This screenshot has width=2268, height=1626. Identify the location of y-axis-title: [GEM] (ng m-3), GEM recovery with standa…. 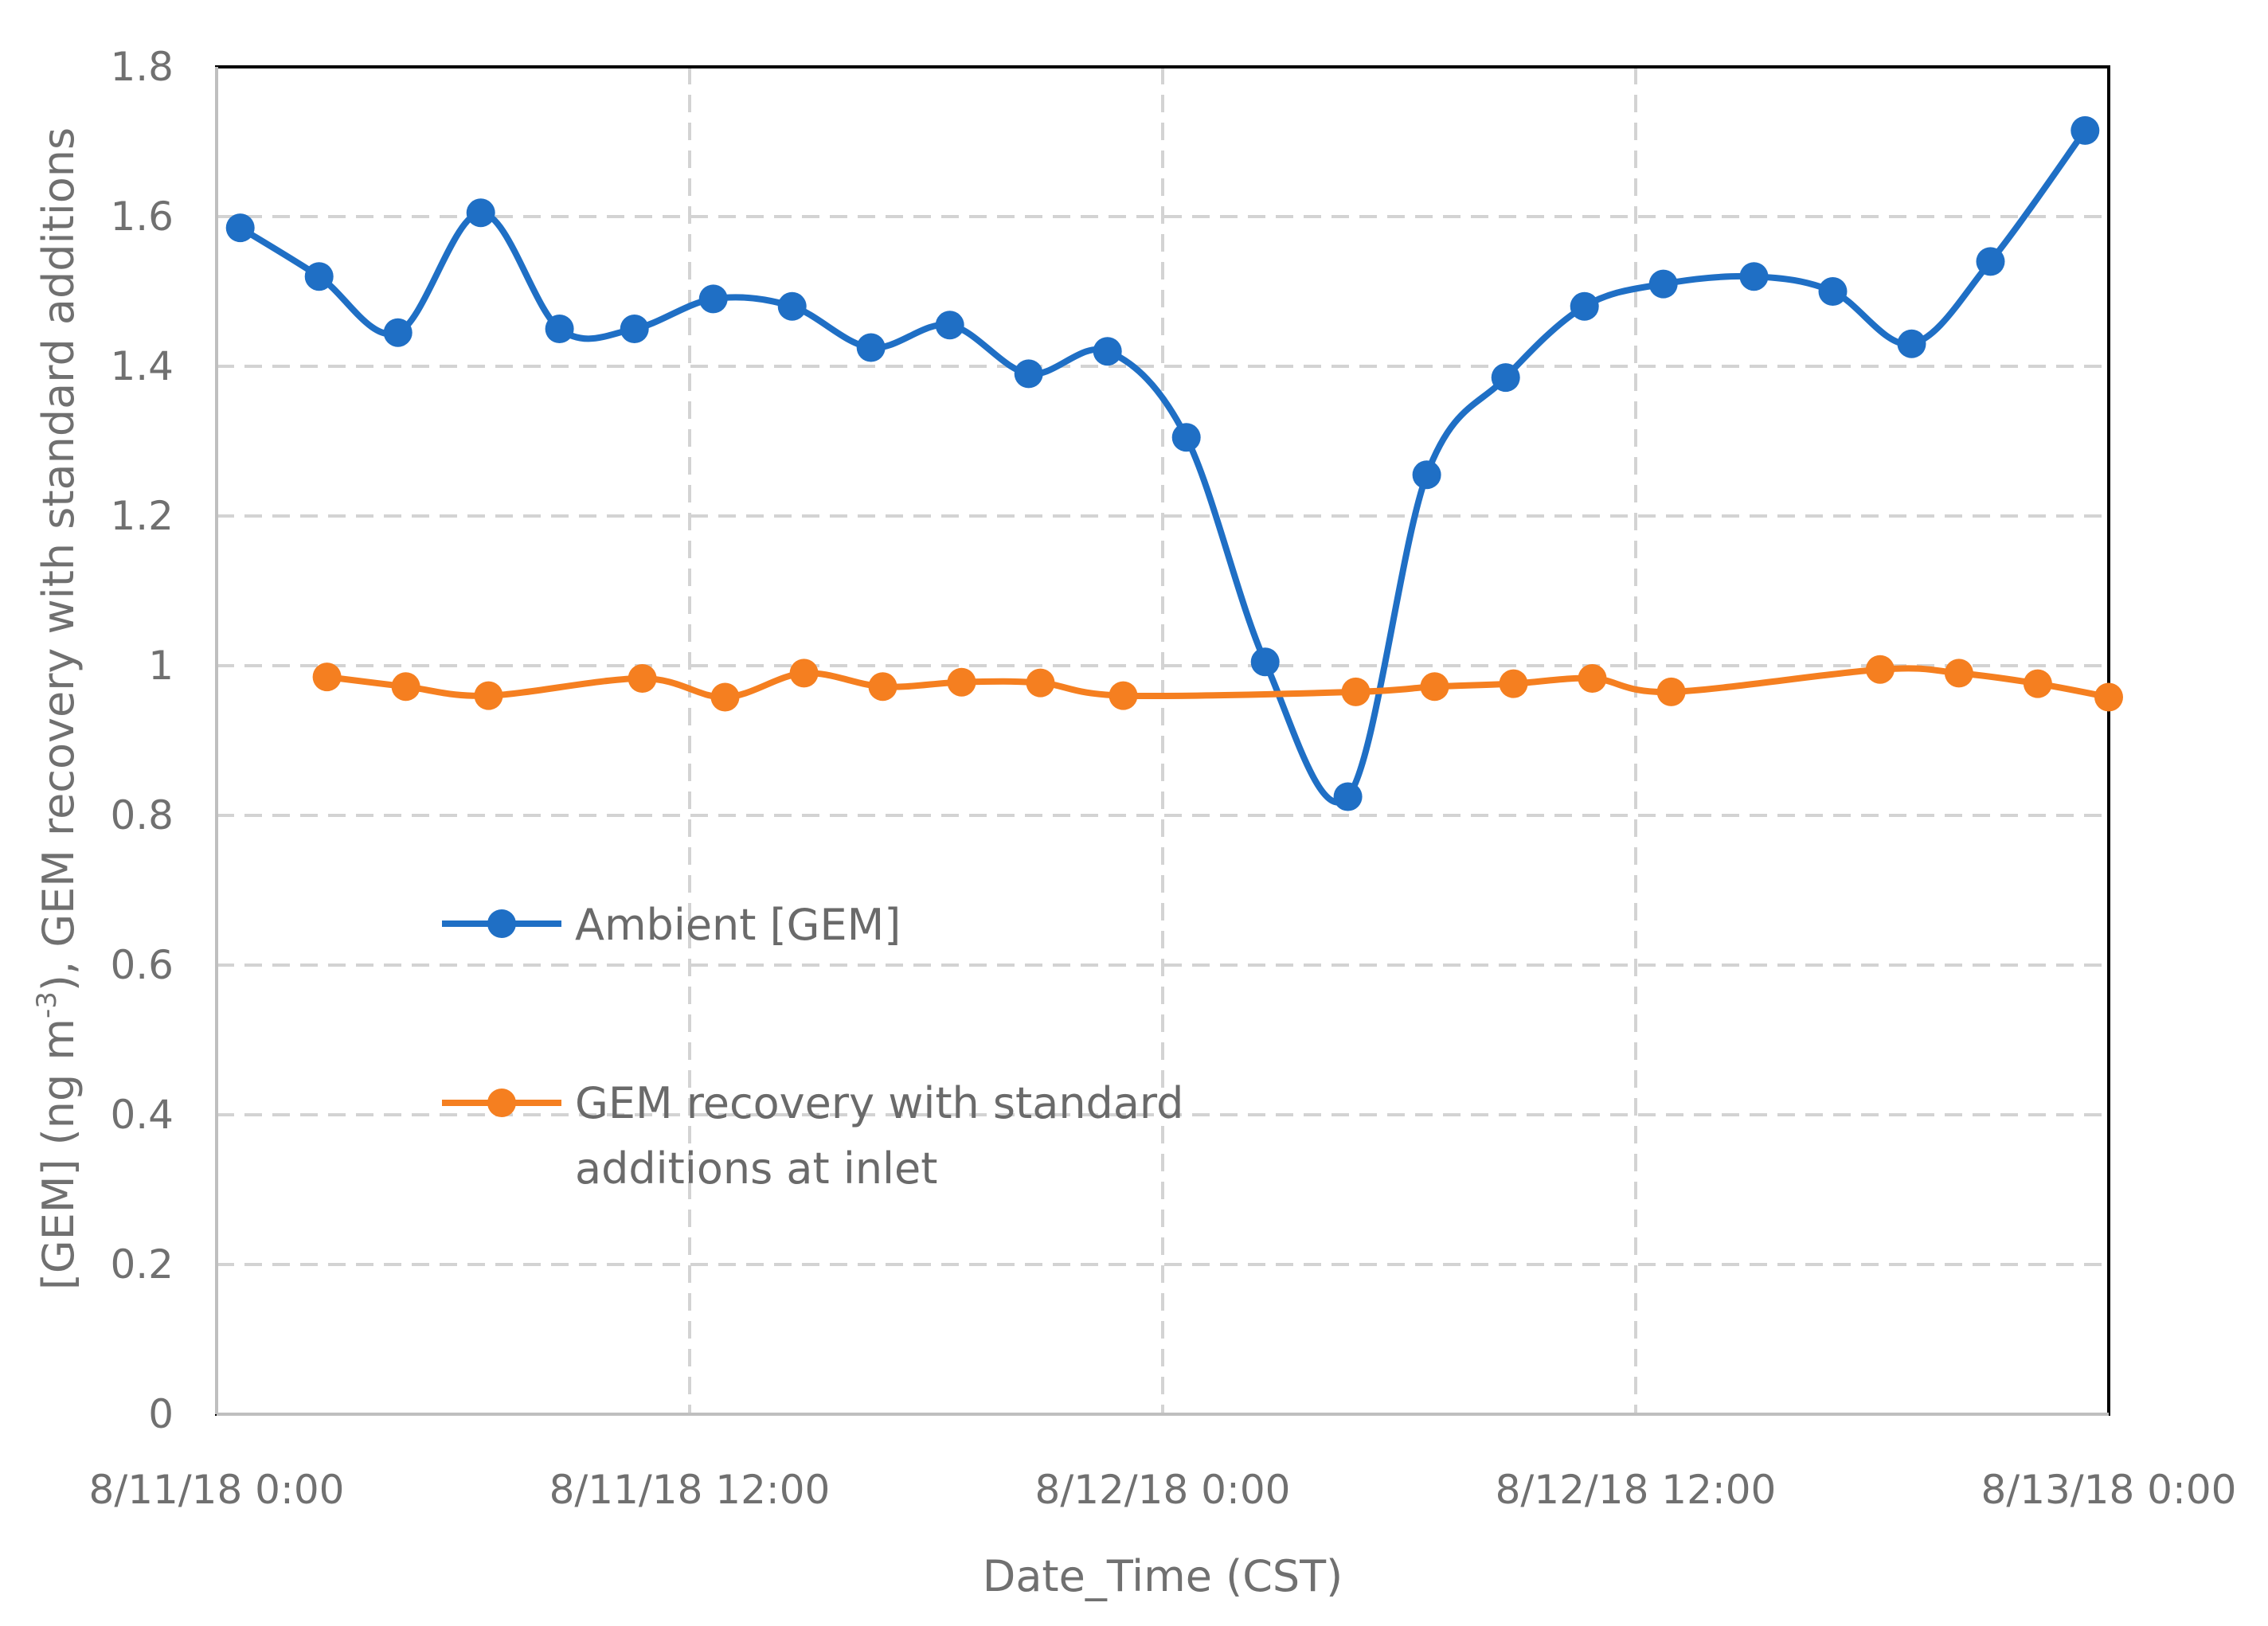
(58, 708).